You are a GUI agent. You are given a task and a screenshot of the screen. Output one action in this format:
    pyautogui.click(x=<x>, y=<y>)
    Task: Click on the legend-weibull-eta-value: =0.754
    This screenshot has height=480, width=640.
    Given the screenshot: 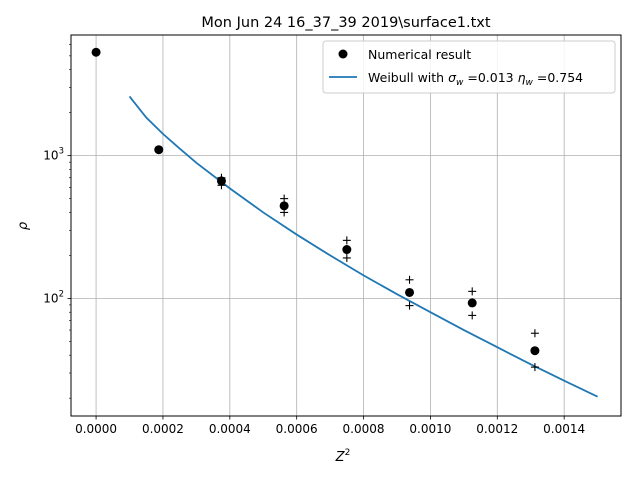 What is the action you would take?
    pyautogui.click(x=558, y=77)
    